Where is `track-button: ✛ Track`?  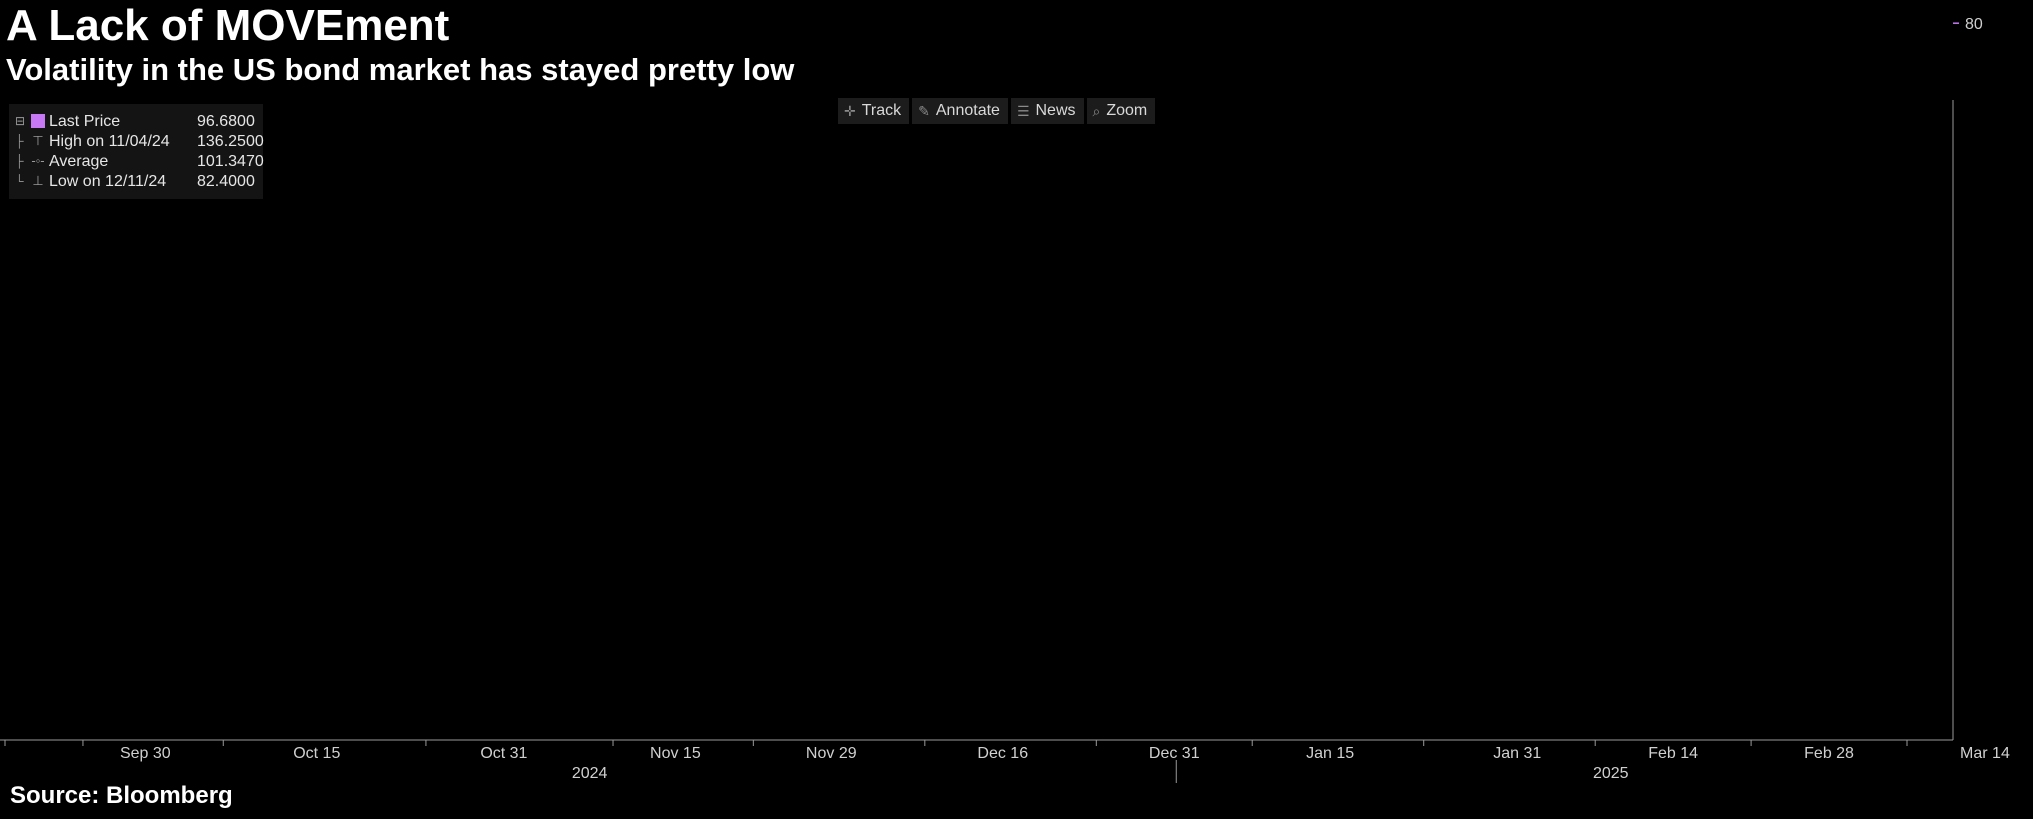
track-button: ✛ Track is located at coordinates (874, 111).